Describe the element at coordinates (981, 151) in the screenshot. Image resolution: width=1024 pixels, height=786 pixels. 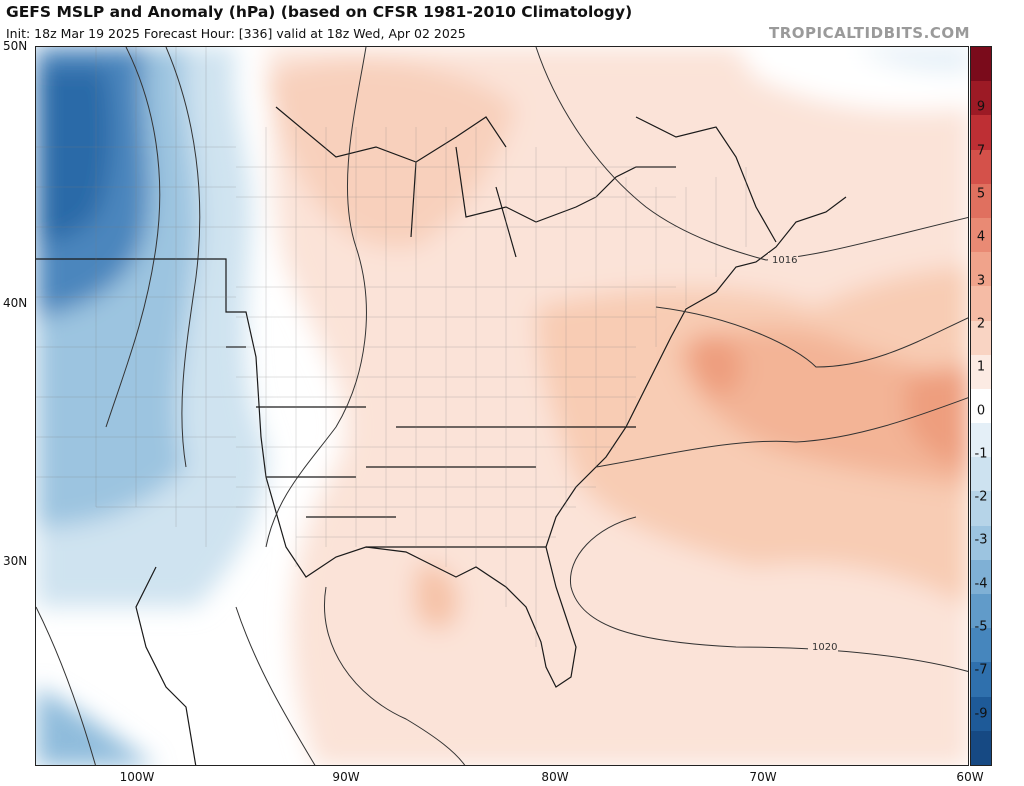
I see `colorbar-tick-label: 7` at that location.